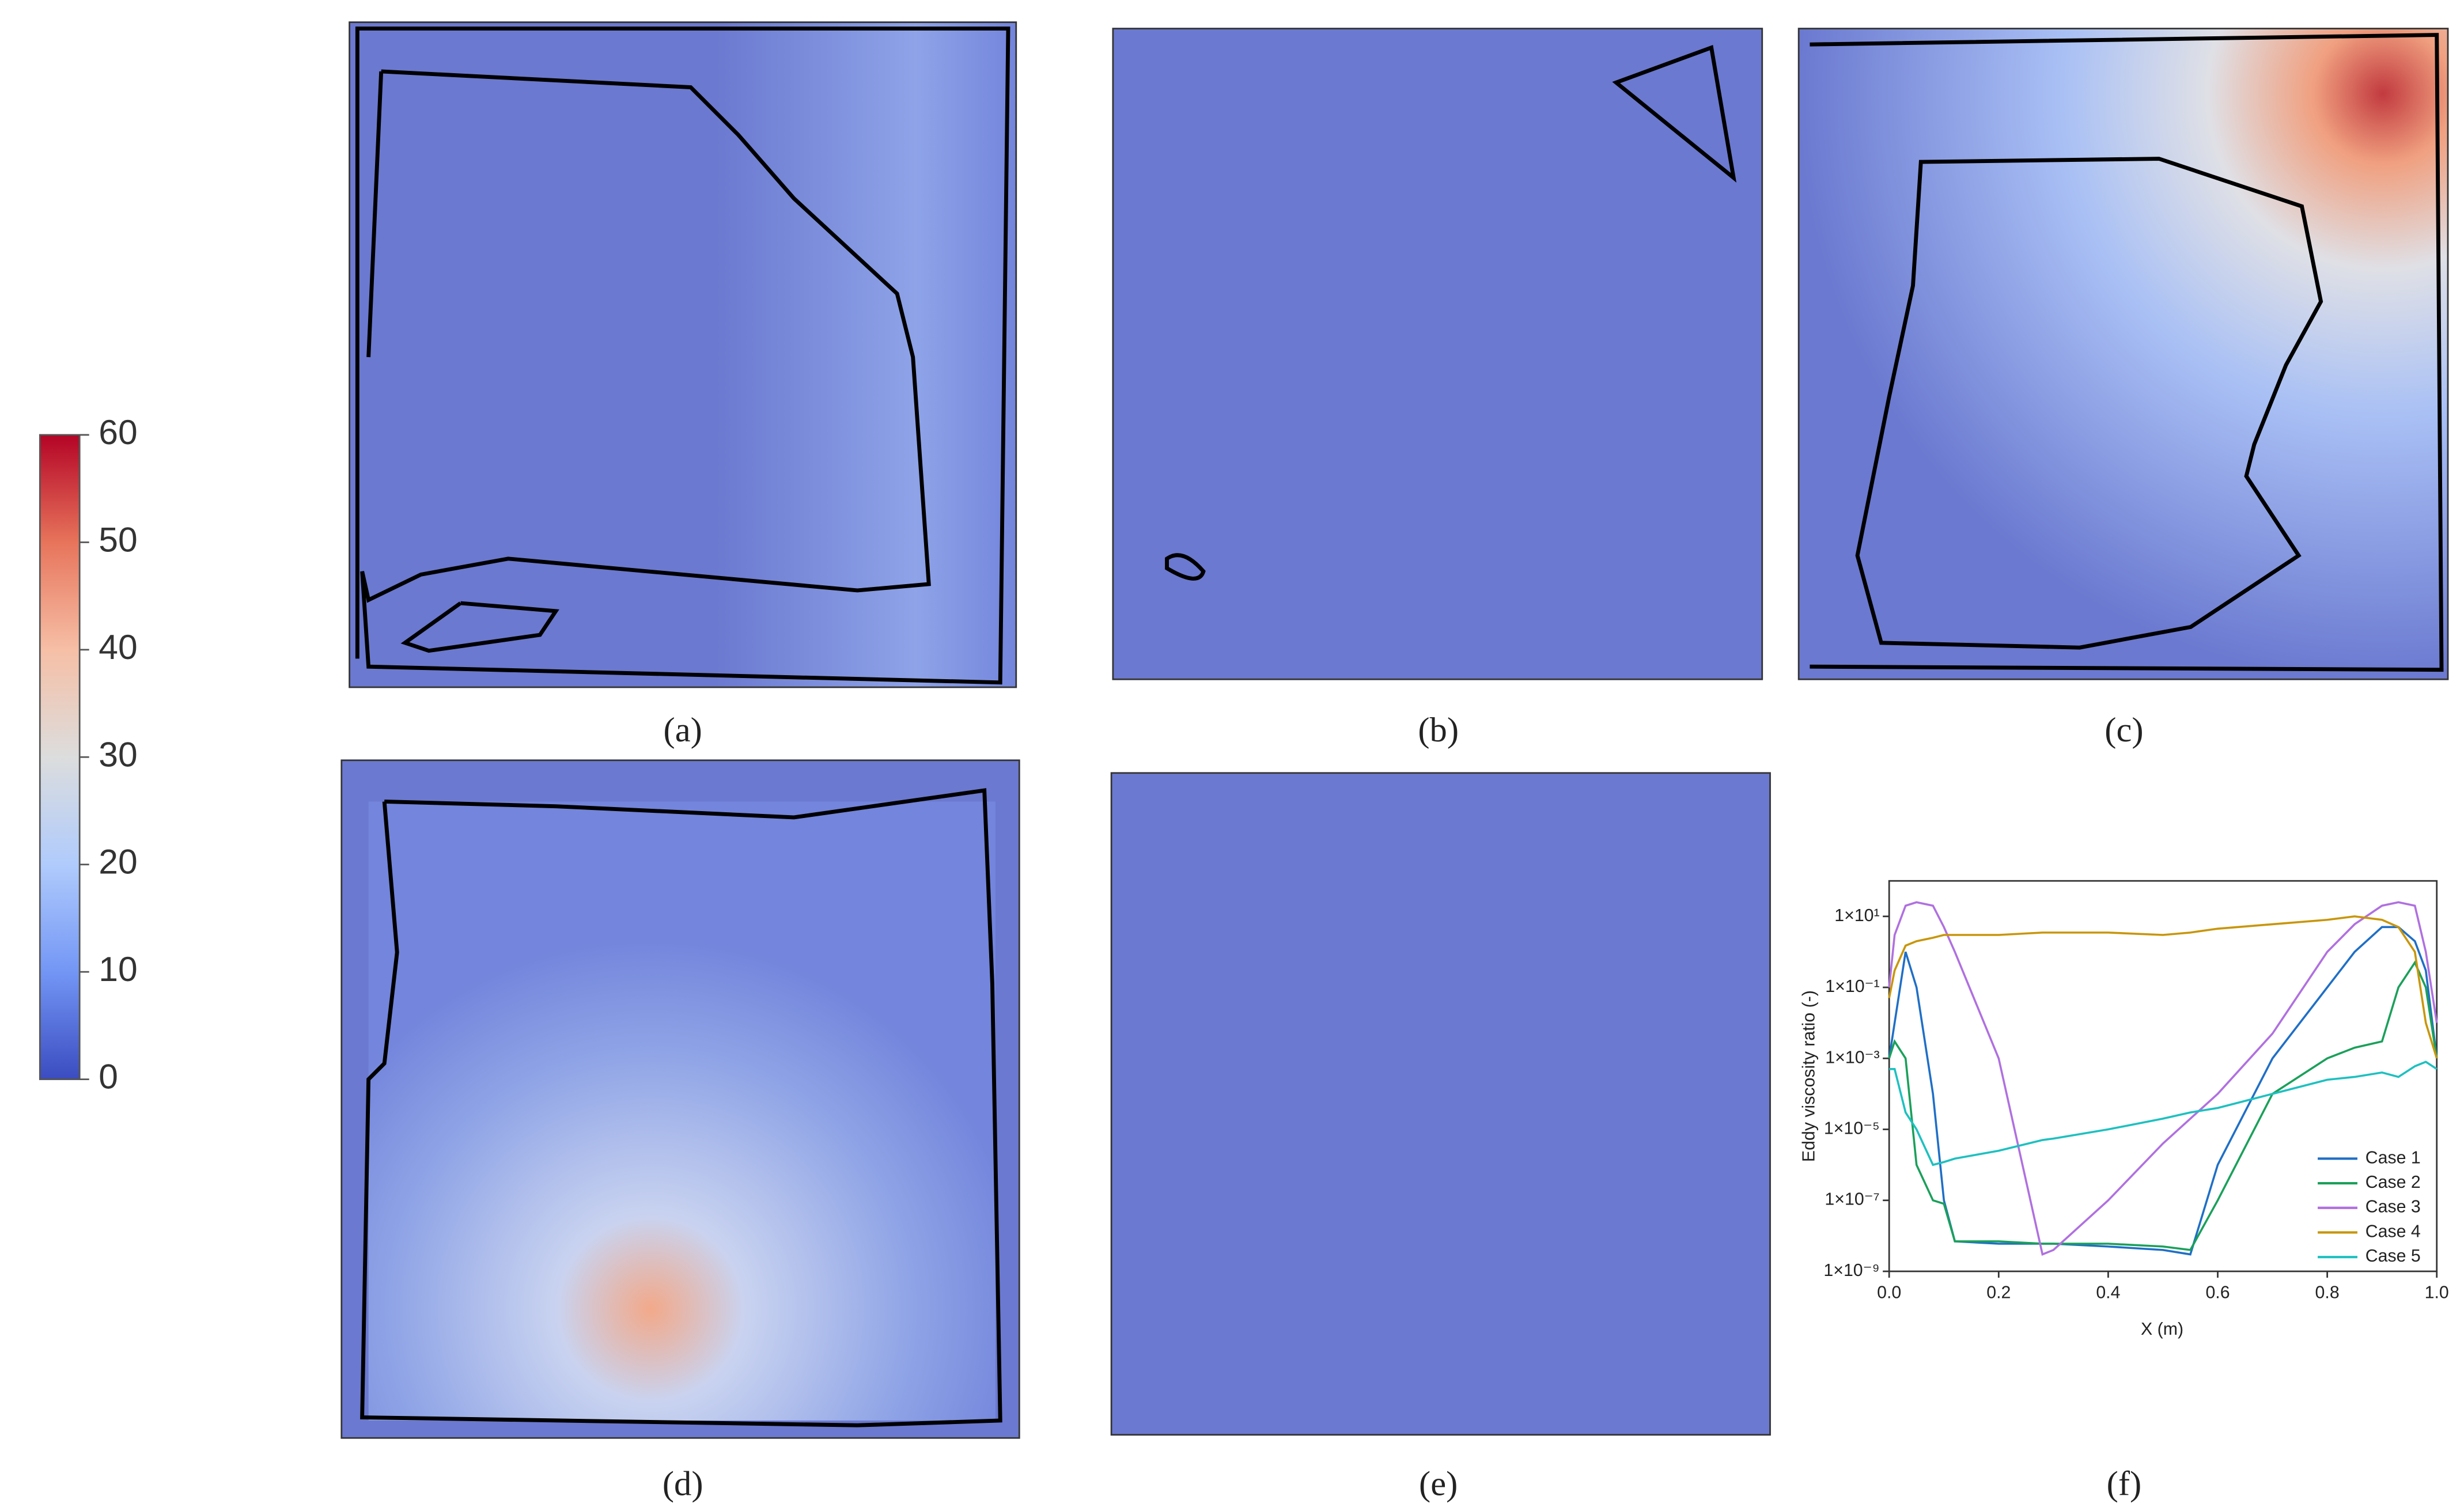  Describe the element at coordinates (1851, 1270) in the screenshot. I see `y-tick-label: 1×10⁻⁹` at that location.